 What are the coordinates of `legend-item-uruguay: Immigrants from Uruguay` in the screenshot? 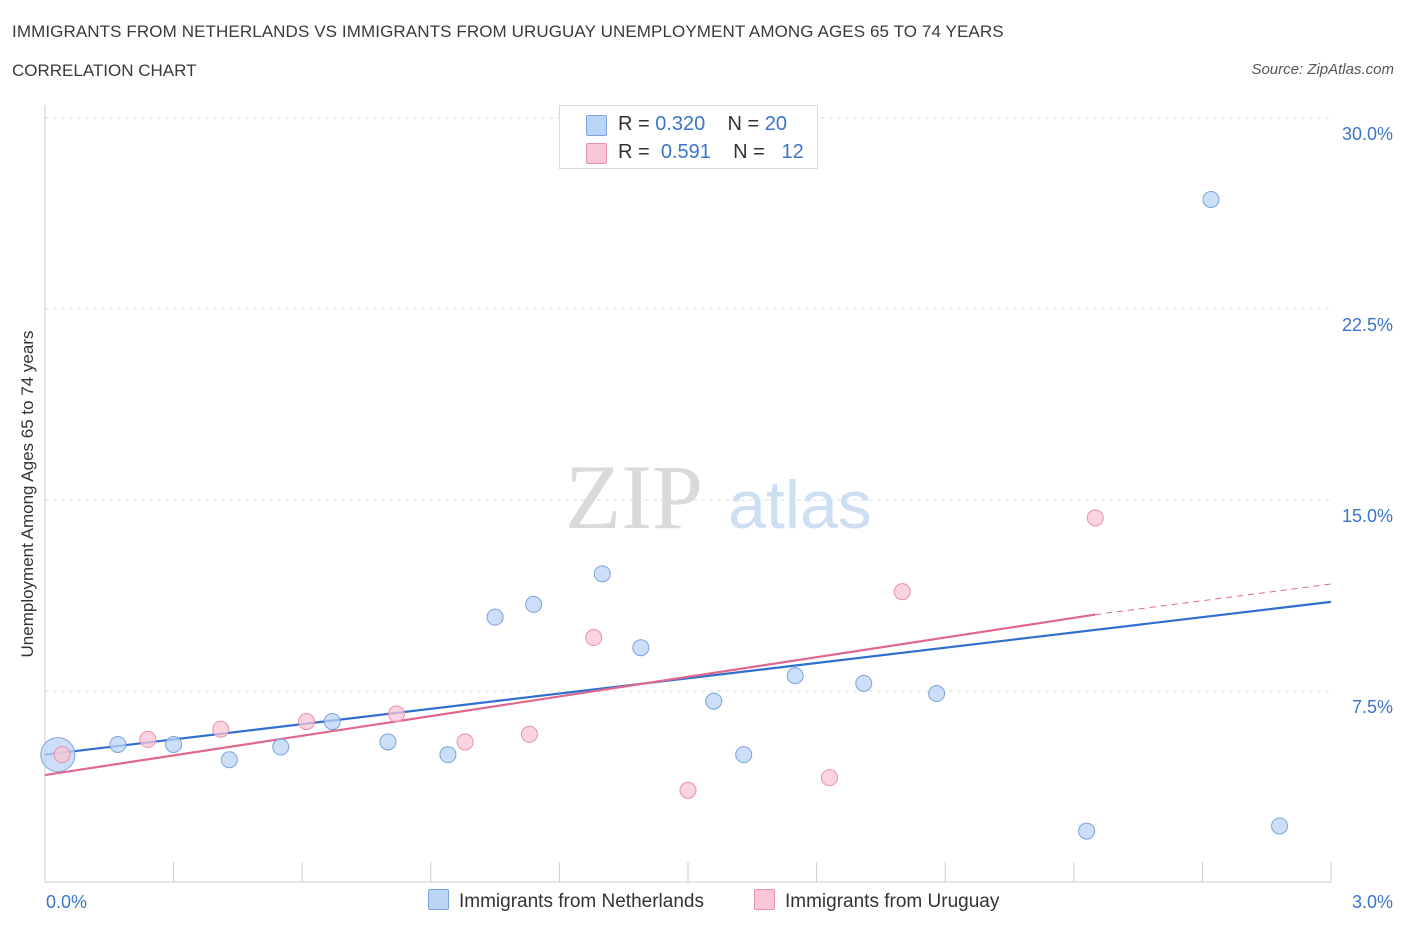 It's located at (876, 901).